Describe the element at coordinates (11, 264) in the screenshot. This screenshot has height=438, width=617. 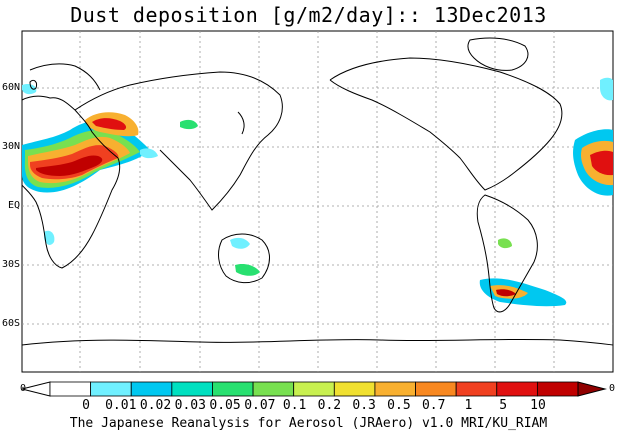
I see `lat-label-30s: 30S` at that location.